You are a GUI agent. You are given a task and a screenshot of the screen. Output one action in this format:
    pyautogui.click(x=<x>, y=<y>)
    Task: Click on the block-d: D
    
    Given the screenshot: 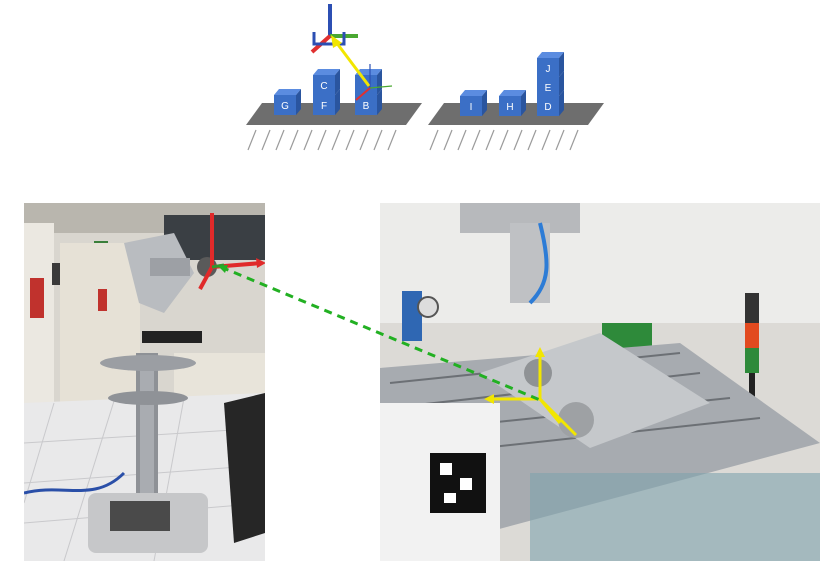 What is the action you would take?
    pyautogui.click(x=550, y=103)
    